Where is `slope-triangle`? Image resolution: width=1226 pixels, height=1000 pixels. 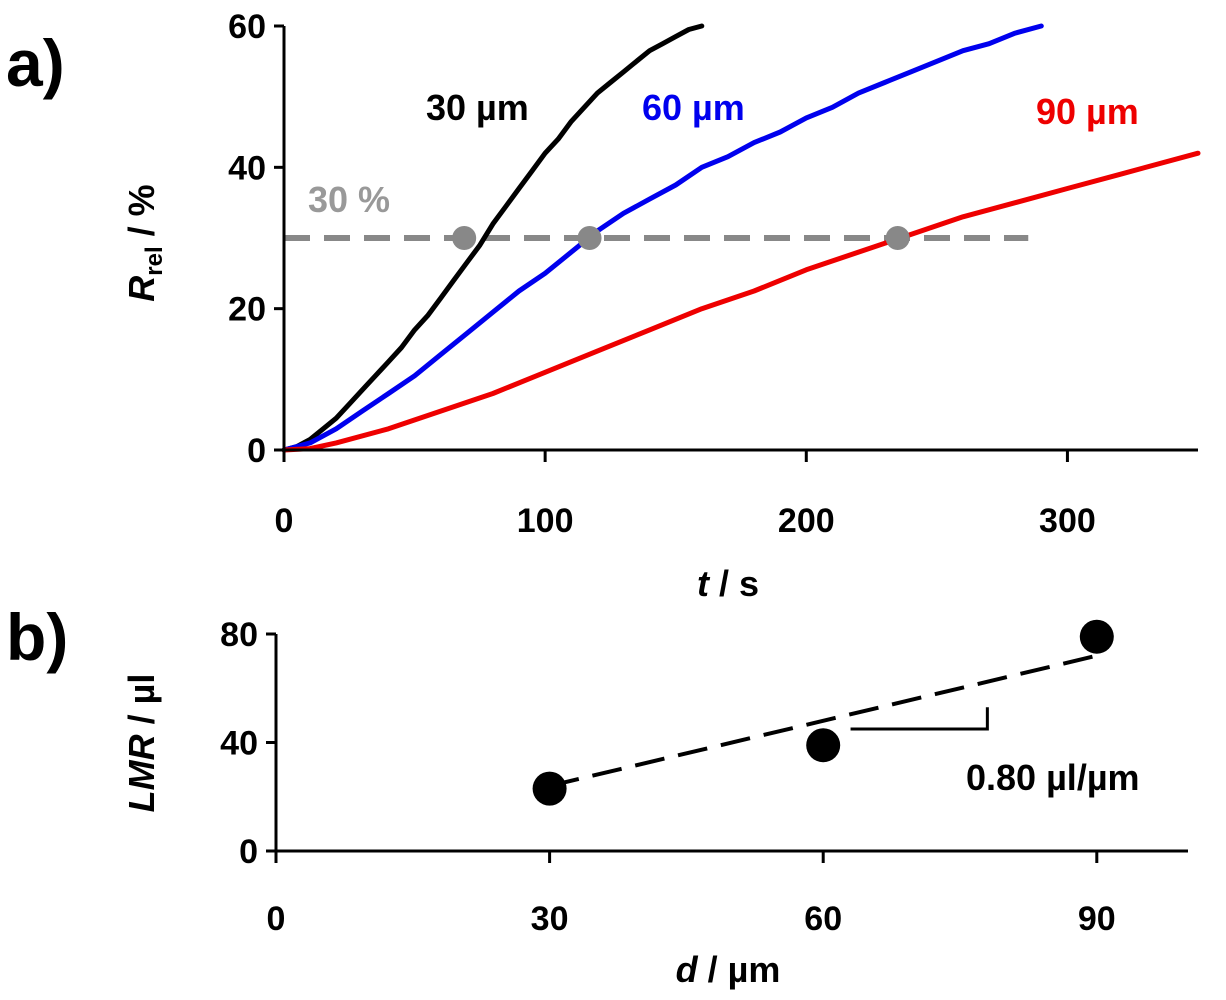
slope-triangle is located at coordinates (919, 719).